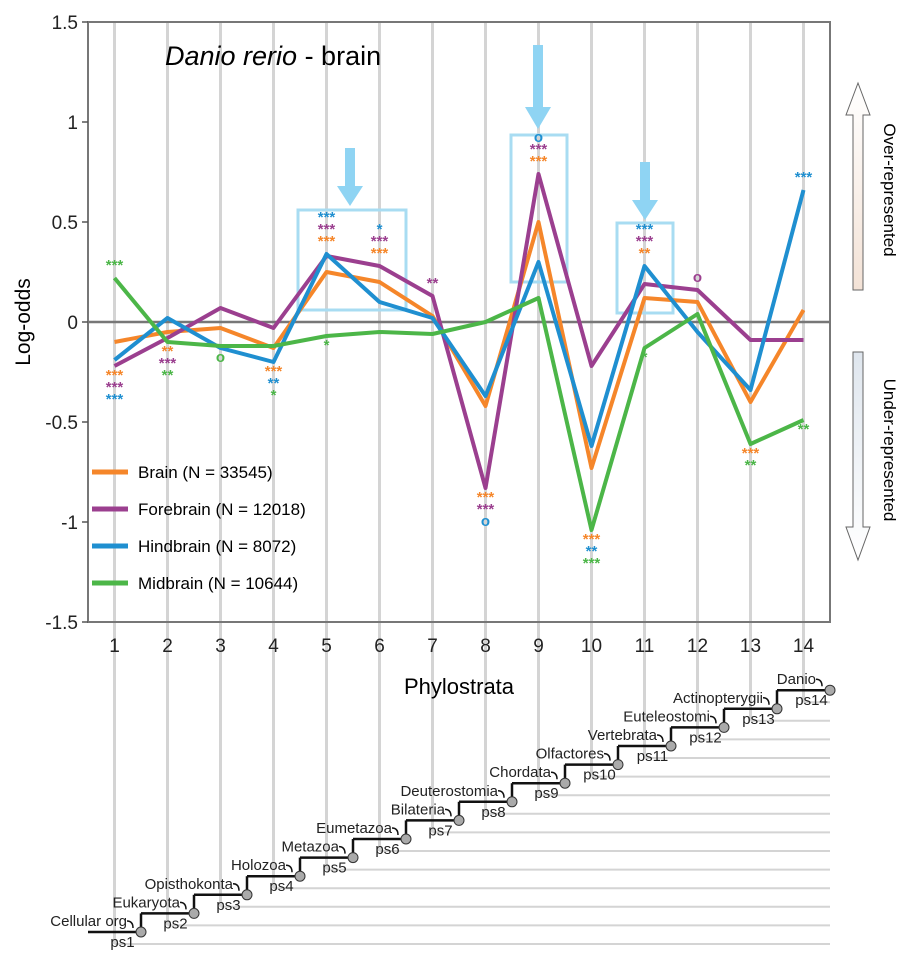 The image size is (900, 956). I want to click on y-tick-label: 0, so click(72, 323).